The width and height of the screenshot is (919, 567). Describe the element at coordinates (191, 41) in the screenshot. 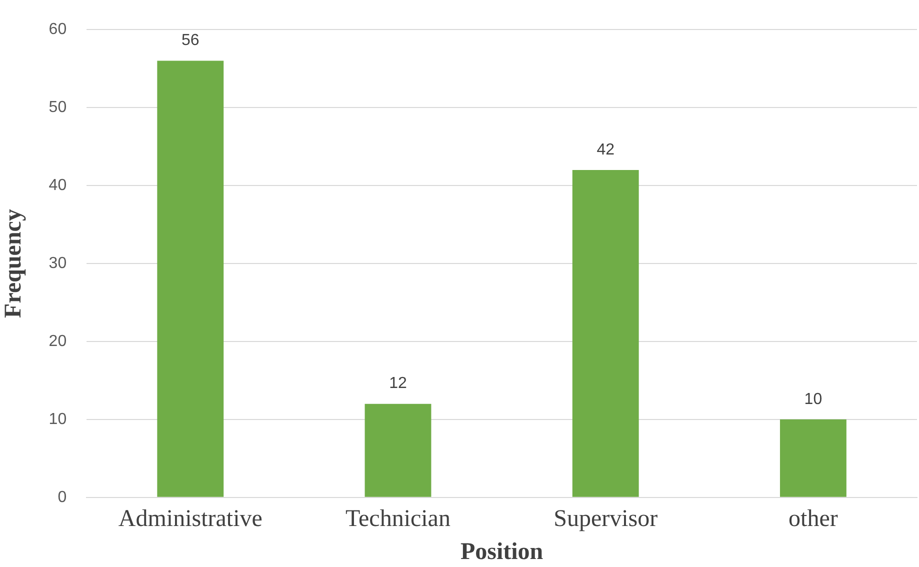

I see `data-label: 56` at that location.